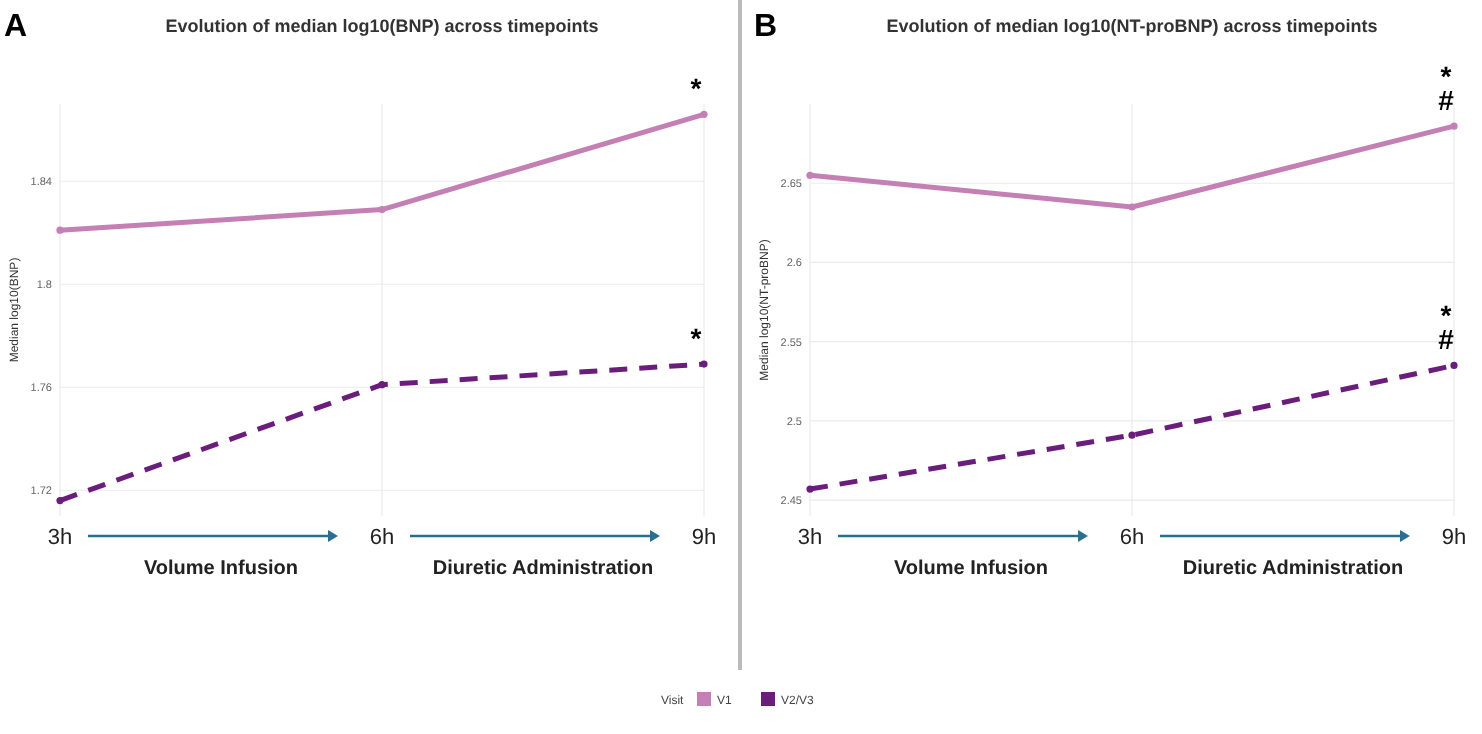  Describe the element at coordinates (16, 27) in the screenshot. I see `chart-subtitle: A` at that location.